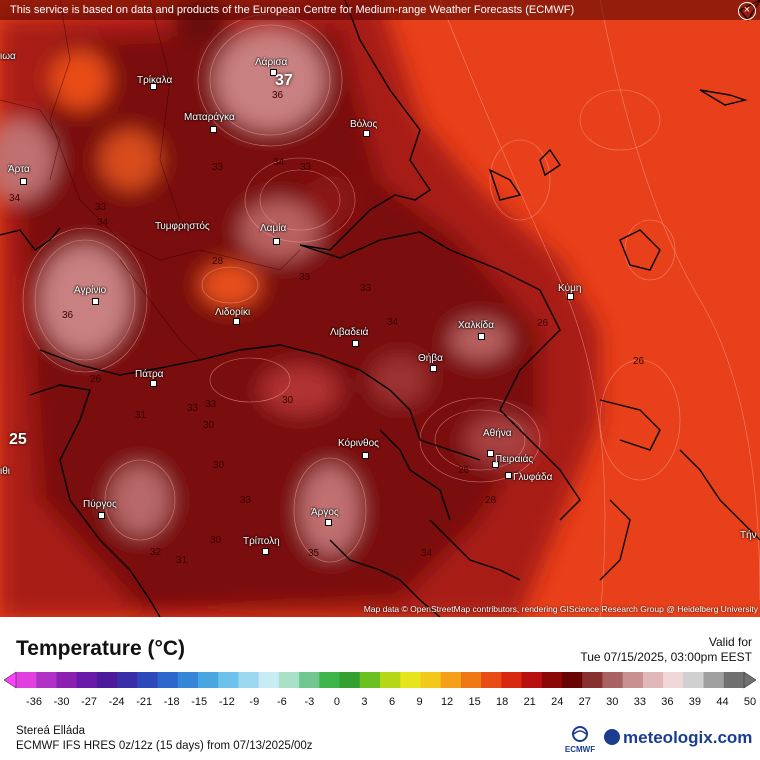 The height and width of the screenshot is (760, 760). What do you see at coordinates (750, 702) in the screenshot?
I see `scale-tick-label: 50` at bounding box center [750, 702].